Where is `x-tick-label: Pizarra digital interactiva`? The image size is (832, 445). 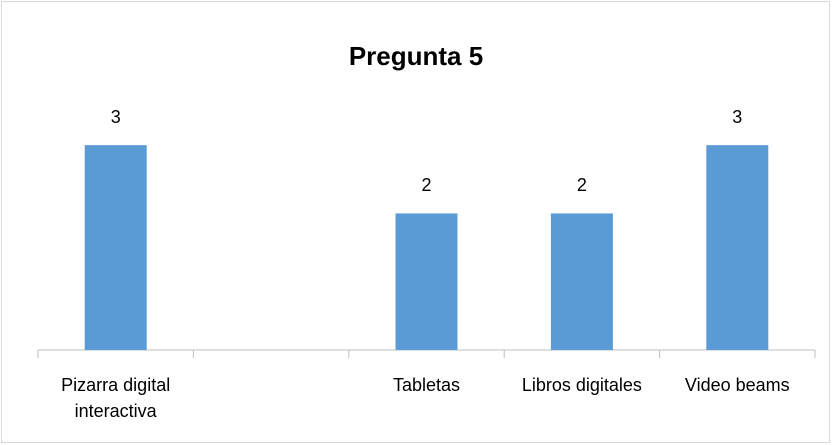
x-tick-label: Pizarra digital interactiva is located at coordinates (116, 398).